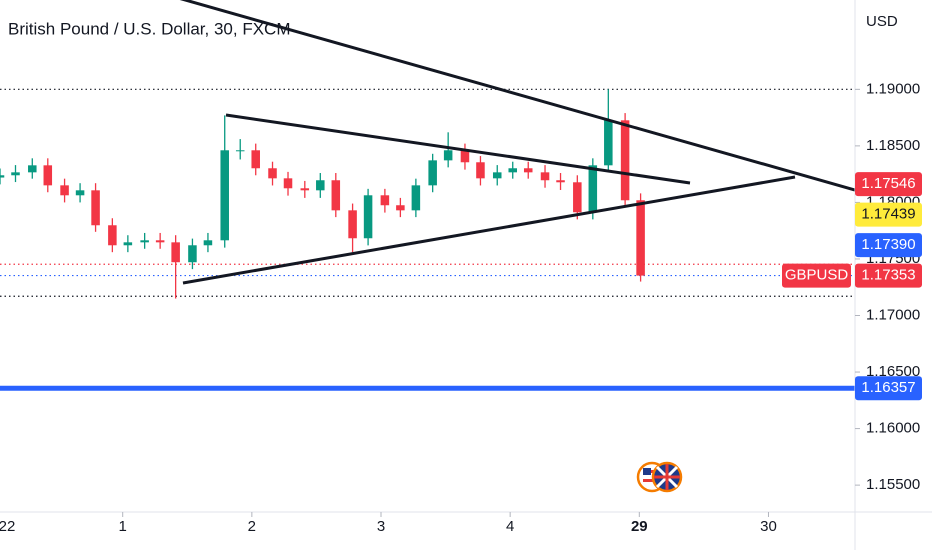  I want to click on y-tick-label: 1.17000, so click(893, 314).